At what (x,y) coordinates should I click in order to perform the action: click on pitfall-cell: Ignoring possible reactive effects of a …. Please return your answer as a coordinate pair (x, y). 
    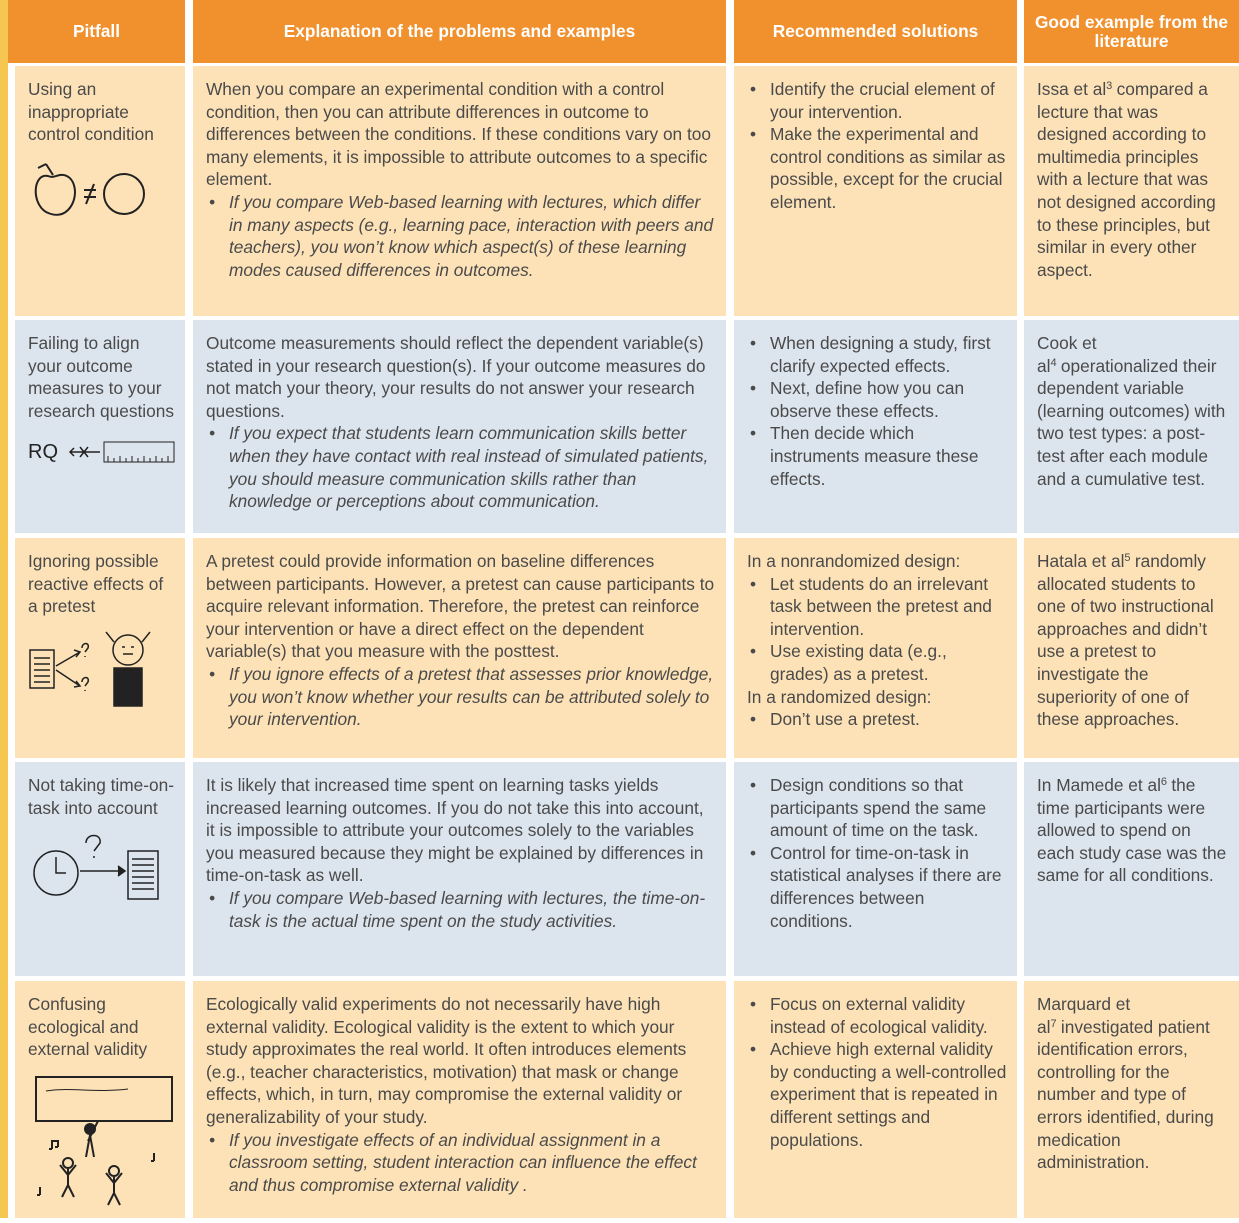
    Looking at the image, I should click on (100, 648).